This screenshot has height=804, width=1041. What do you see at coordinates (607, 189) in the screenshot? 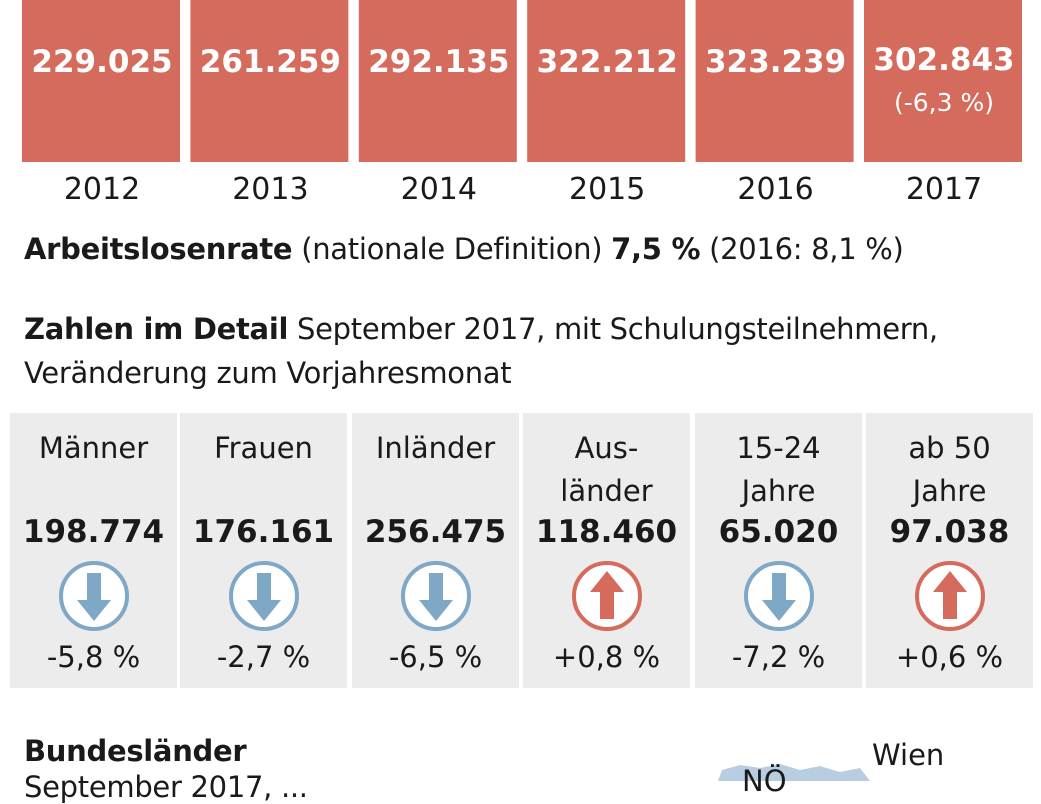
I see `x-tick-label: 2015` at bounding box center [607, 189].